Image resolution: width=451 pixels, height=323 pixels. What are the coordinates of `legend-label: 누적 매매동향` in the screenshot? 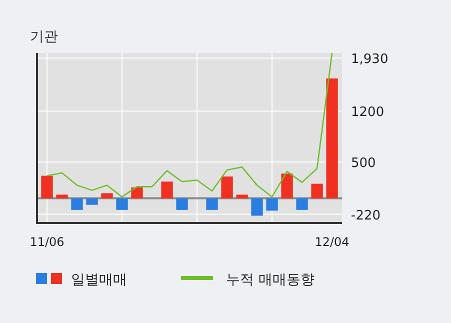 It's located at (270, 280).